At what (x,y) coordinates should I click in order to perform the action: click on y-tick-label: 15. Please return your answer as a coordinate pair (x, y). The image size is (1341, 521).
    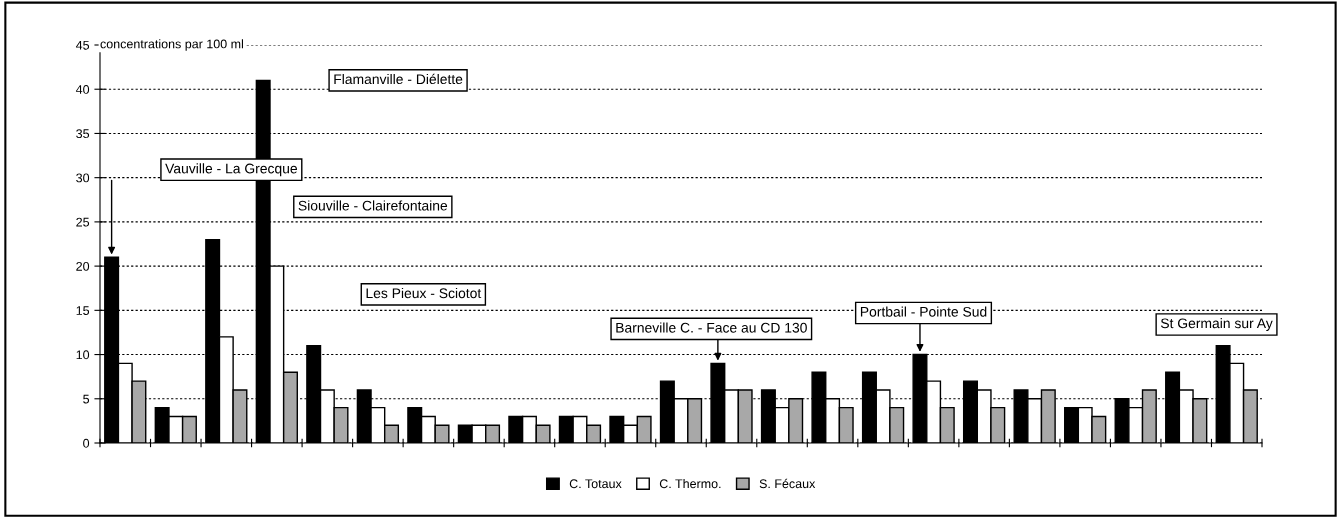
    Looking at the image, I should click on (83, 310).